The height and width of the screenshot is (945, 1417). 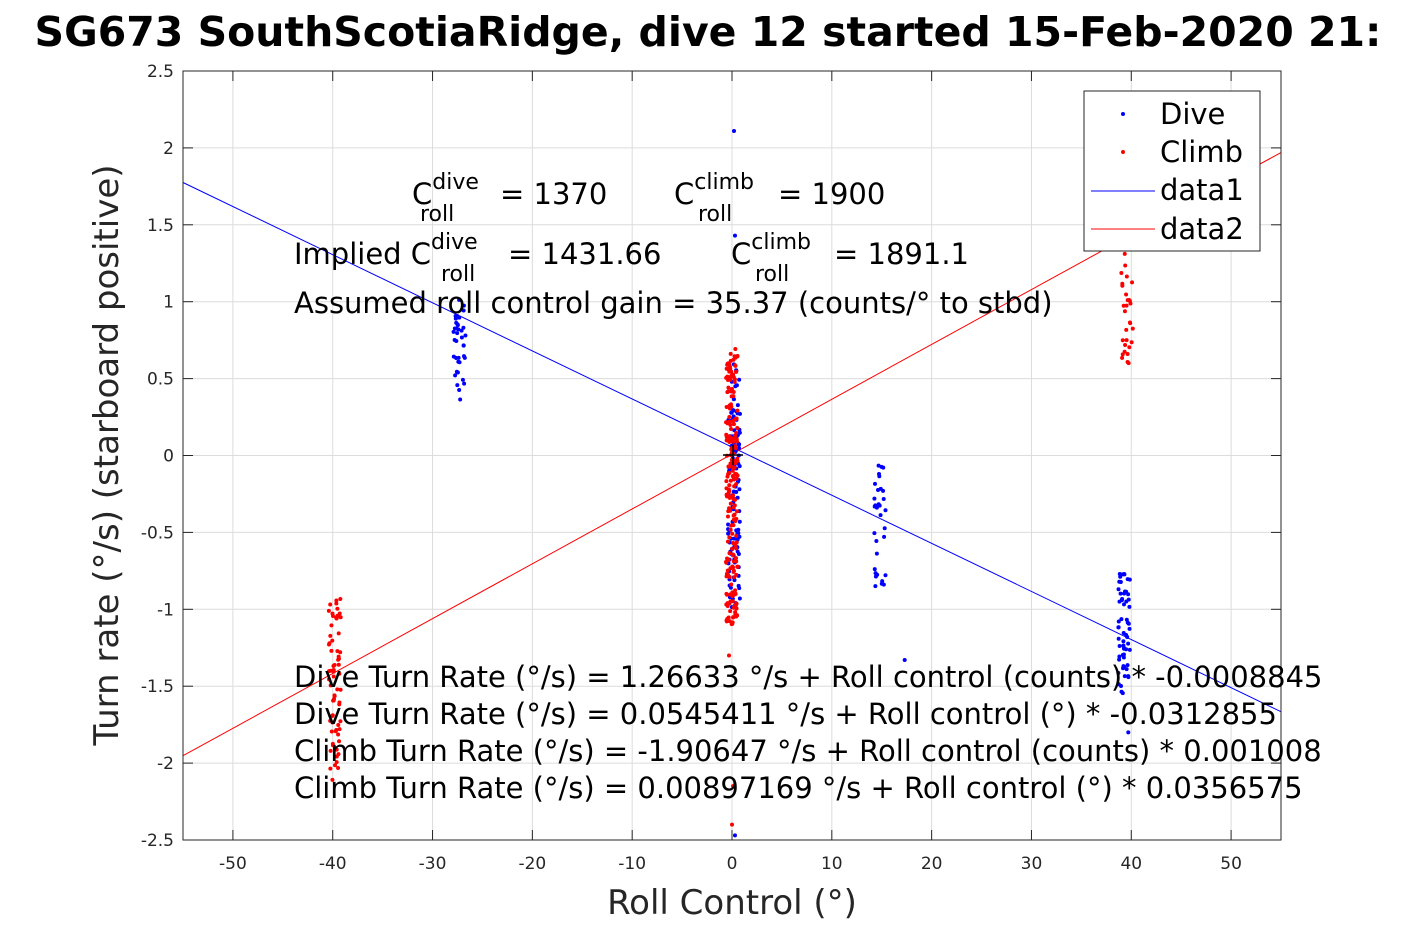 I want to click on c-roll-climb-annotation: Cclimb roll= 1900, so click(x=779, y=198).